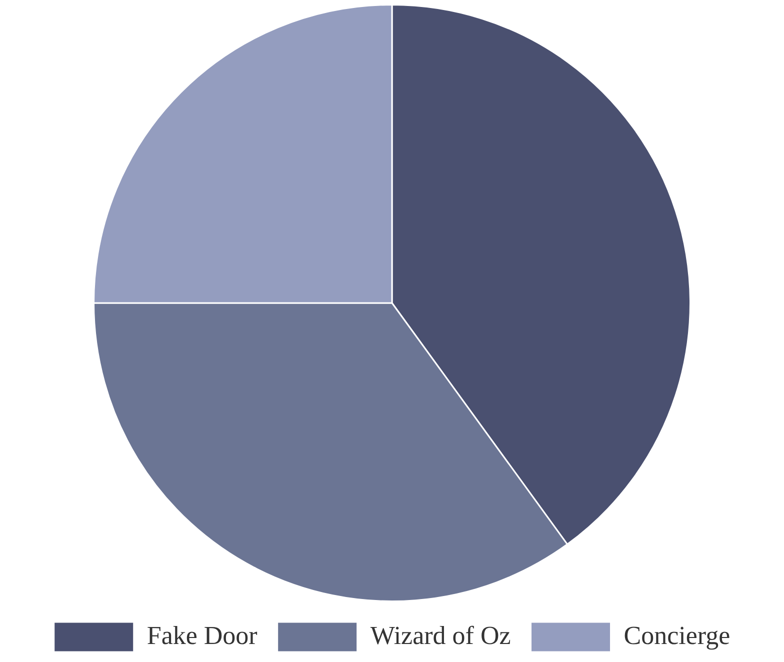 The image size is (784, 662). What do you see at coordinates (677, 635) in the screenshot?
I see `legend-label: Concierge` at bounding box center [677, 635].